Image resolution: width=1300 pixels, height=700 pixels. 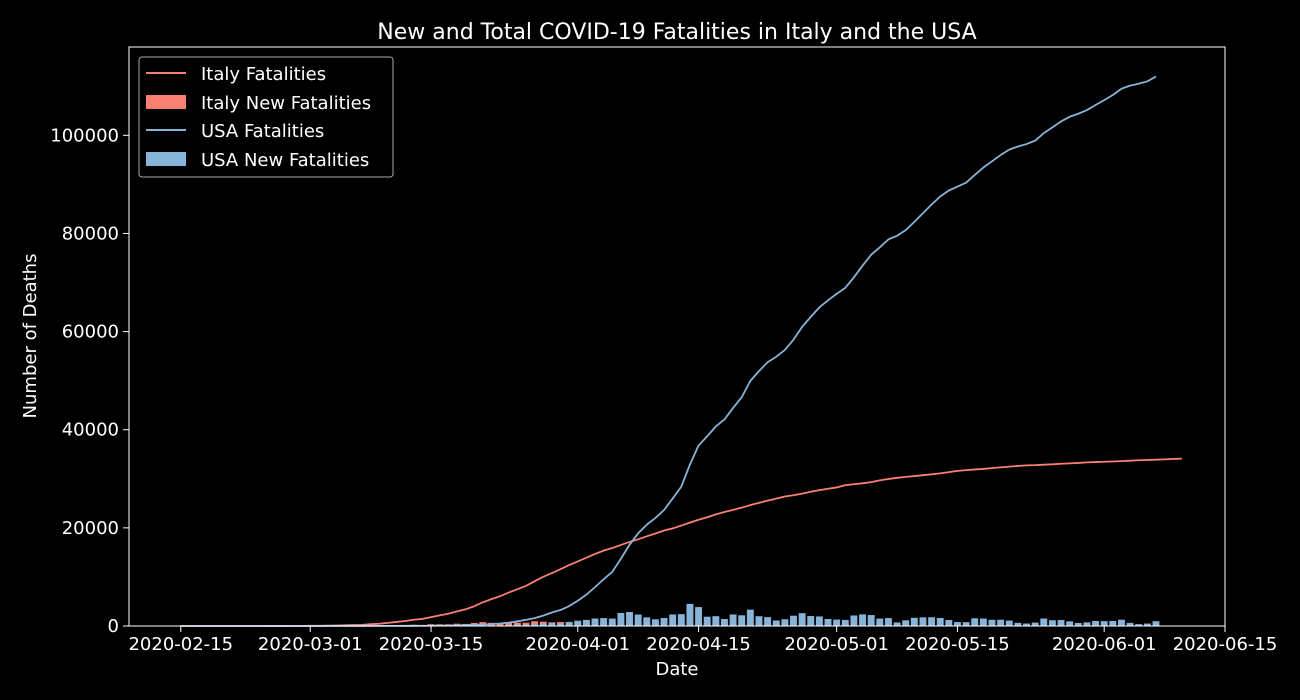 What do you see at coordinates (89, 381) in the screenshot?
I see `y-axis: 0 20000 40000 60000 80000 100000` at bounding box center [89, 381].